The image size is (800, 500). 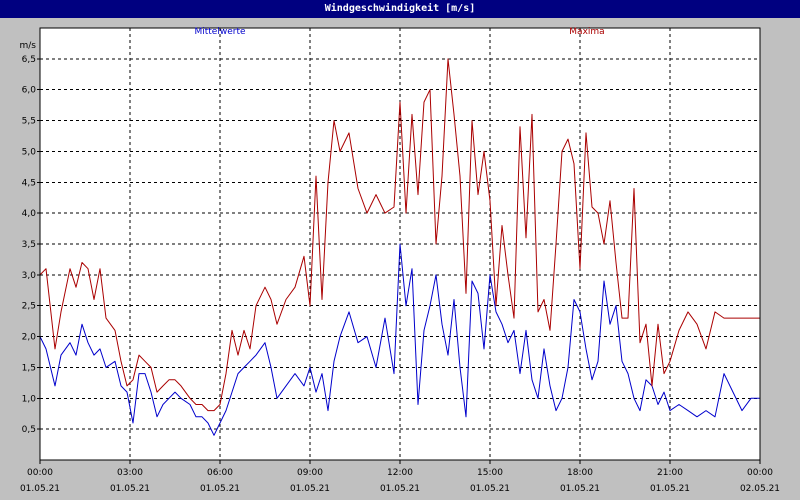 I want to click on y-tick-label: 6,5, so click(x=29, y=60).